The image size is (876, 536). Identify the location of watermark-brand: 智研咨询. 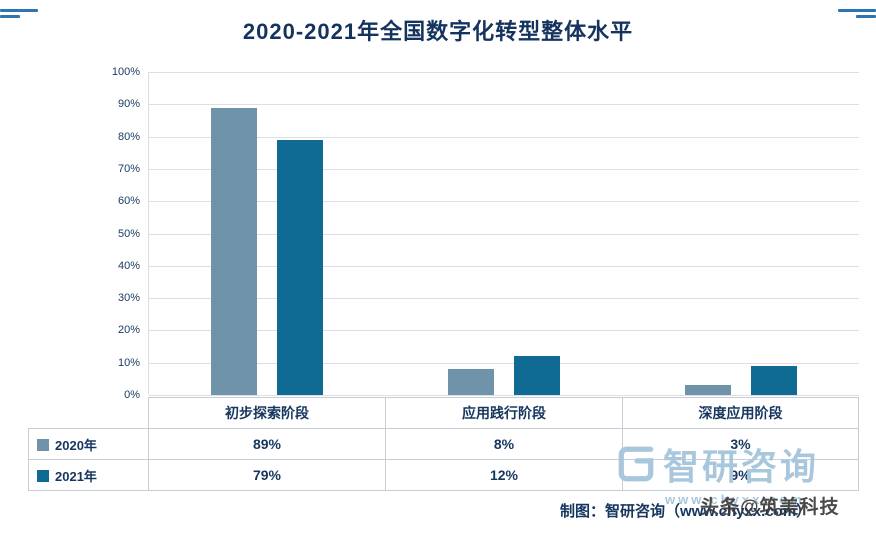
(741, 466).